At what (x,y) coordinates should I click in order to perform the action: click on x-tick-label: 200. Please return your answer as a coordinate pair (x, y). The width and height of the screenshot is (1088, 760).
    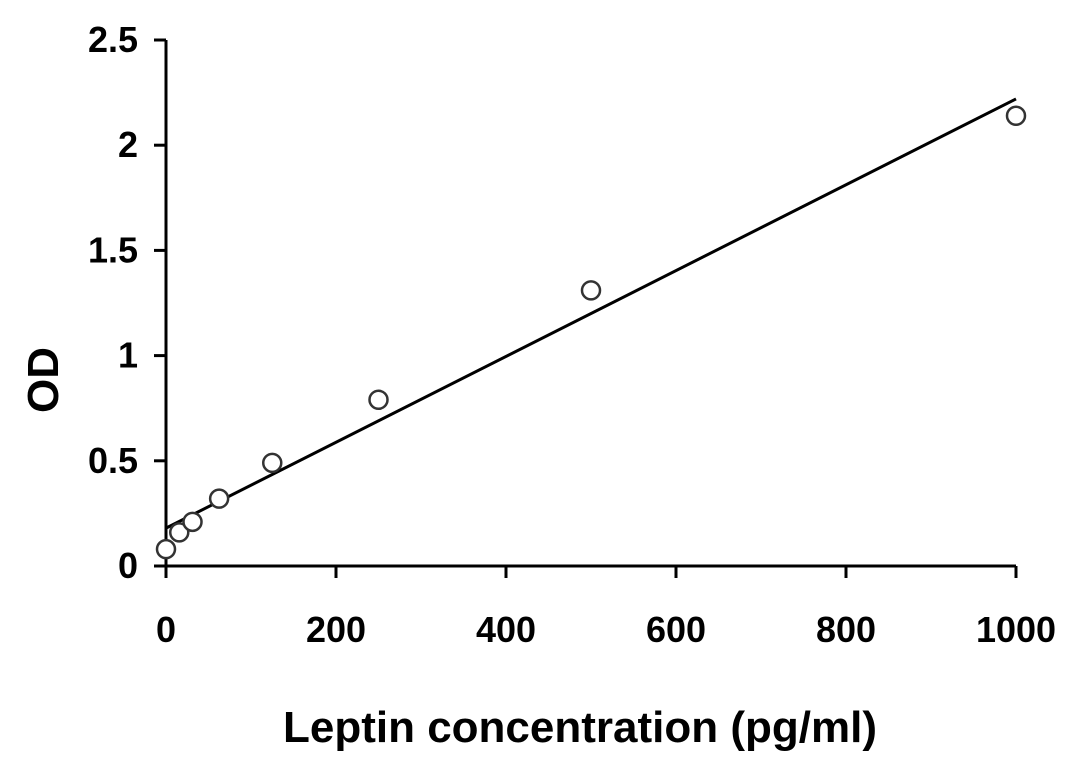
    Looking at the image, I should click on (336, 629).